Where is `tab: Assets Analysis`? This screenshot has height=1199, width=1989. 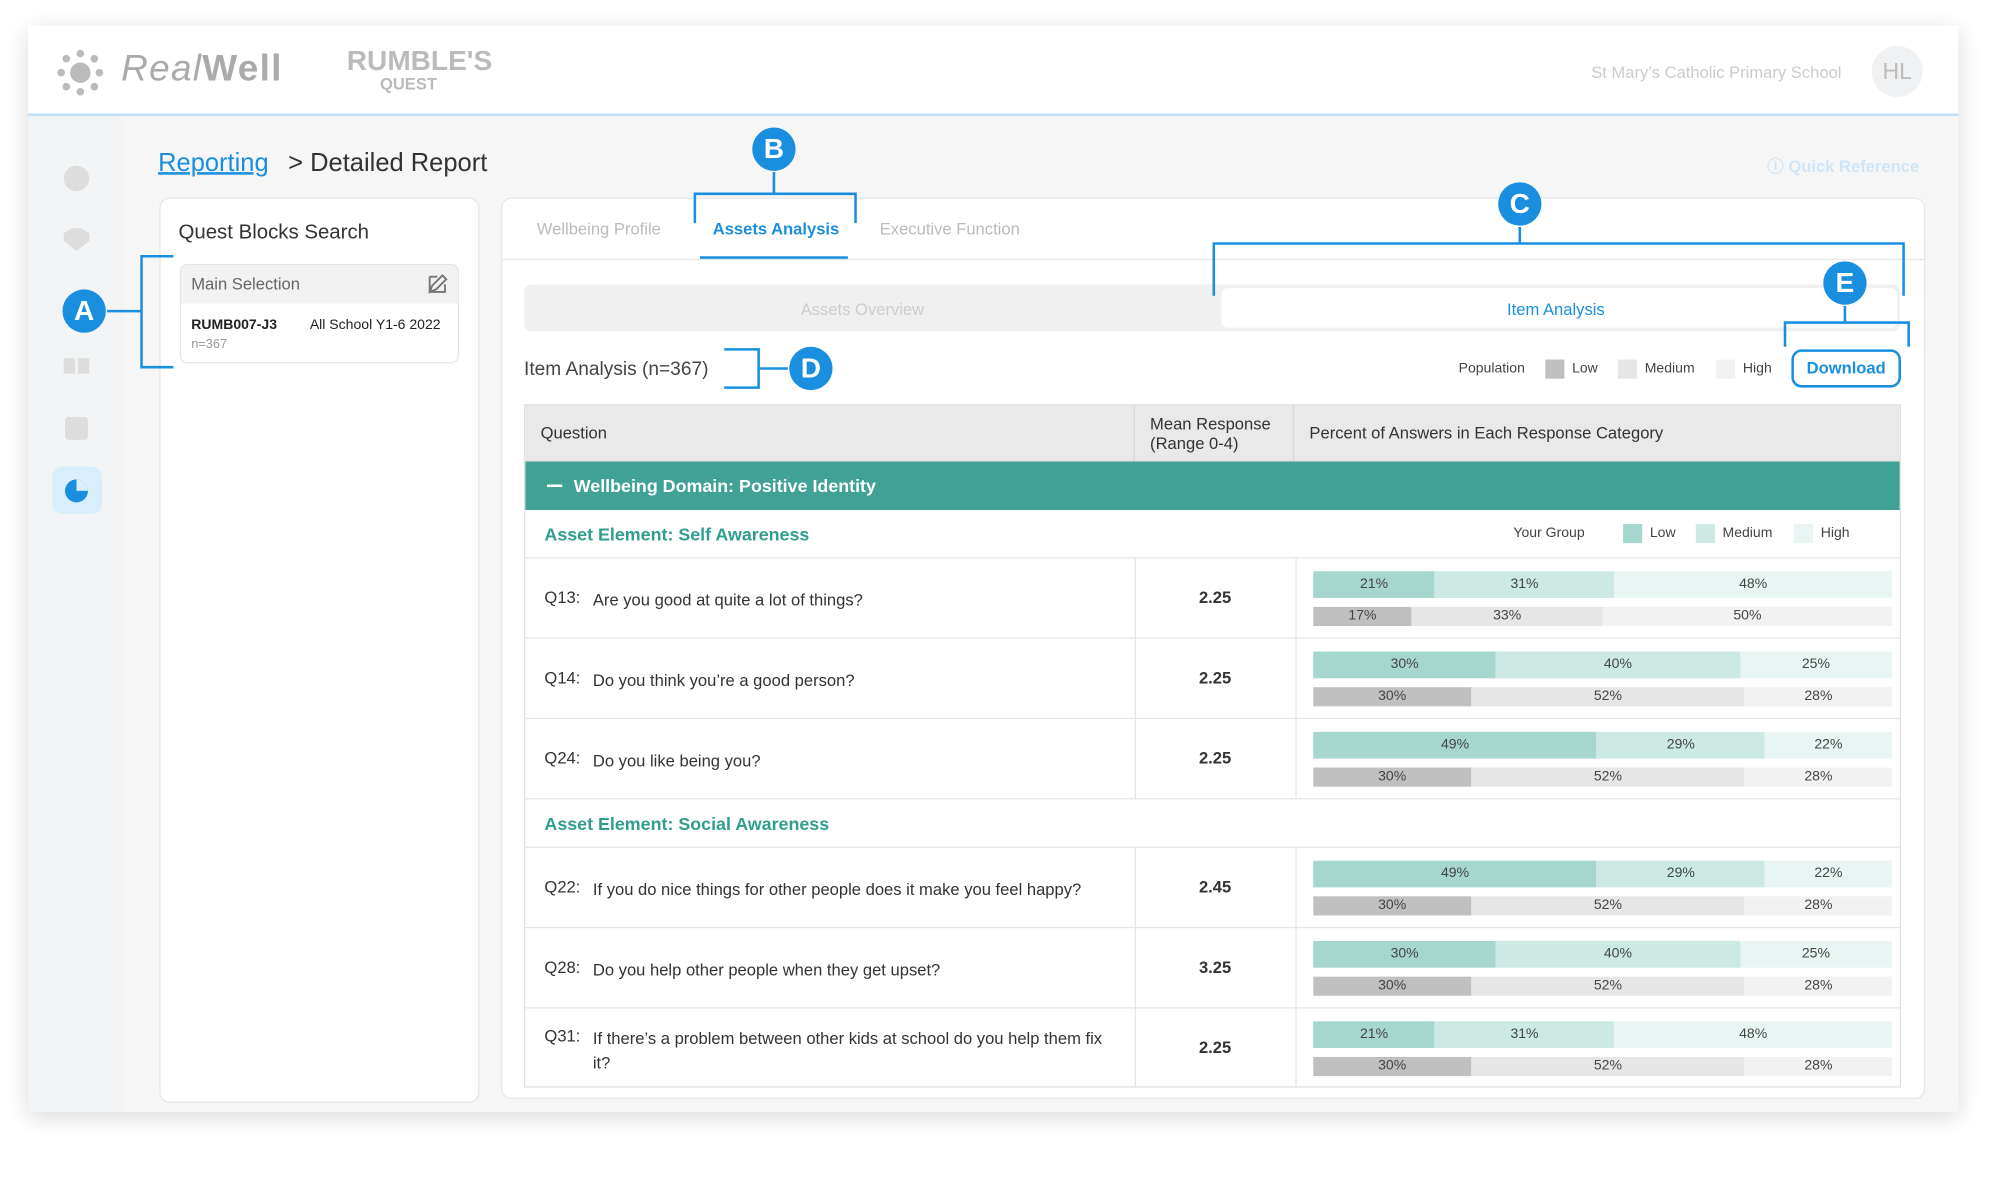
tab: Assets Analysis is located at coordinates (776, 229).